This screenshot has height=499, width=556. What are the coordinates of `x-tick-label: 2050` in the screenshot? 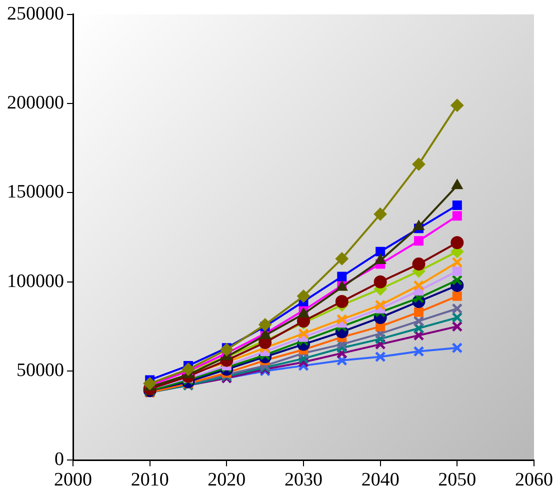 It's located at (457, 480).